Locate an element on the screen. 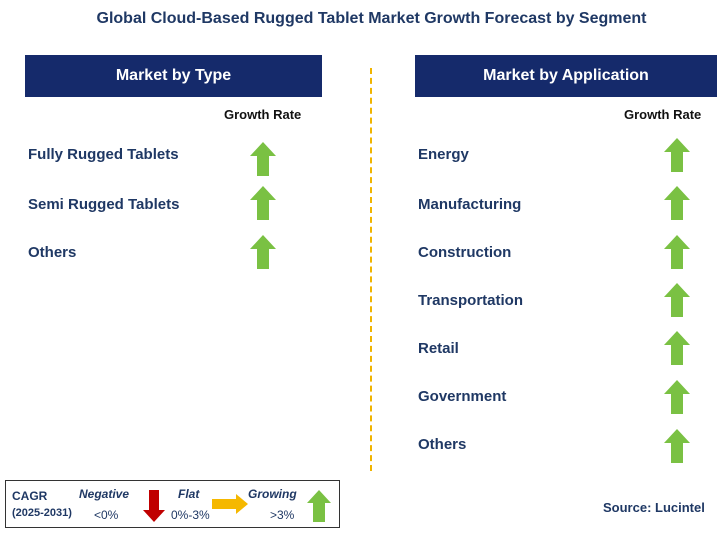 The height and width of the screenshot is (539, 723). source-label: Source: Lucintel is located at coordinates (654, 507).